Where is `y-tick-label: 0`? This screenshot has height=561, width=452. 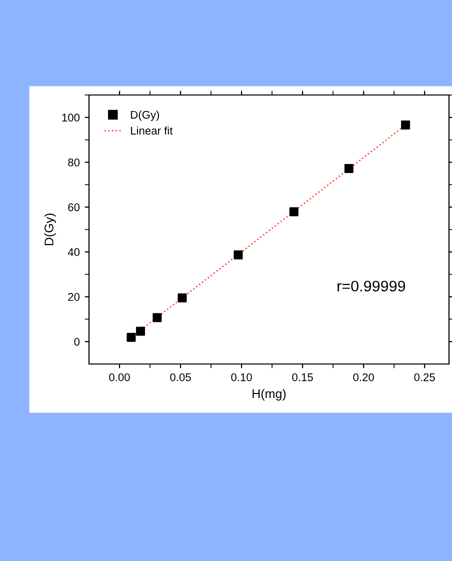
y-tick-label: 0 is located at coordinates (77, 342).